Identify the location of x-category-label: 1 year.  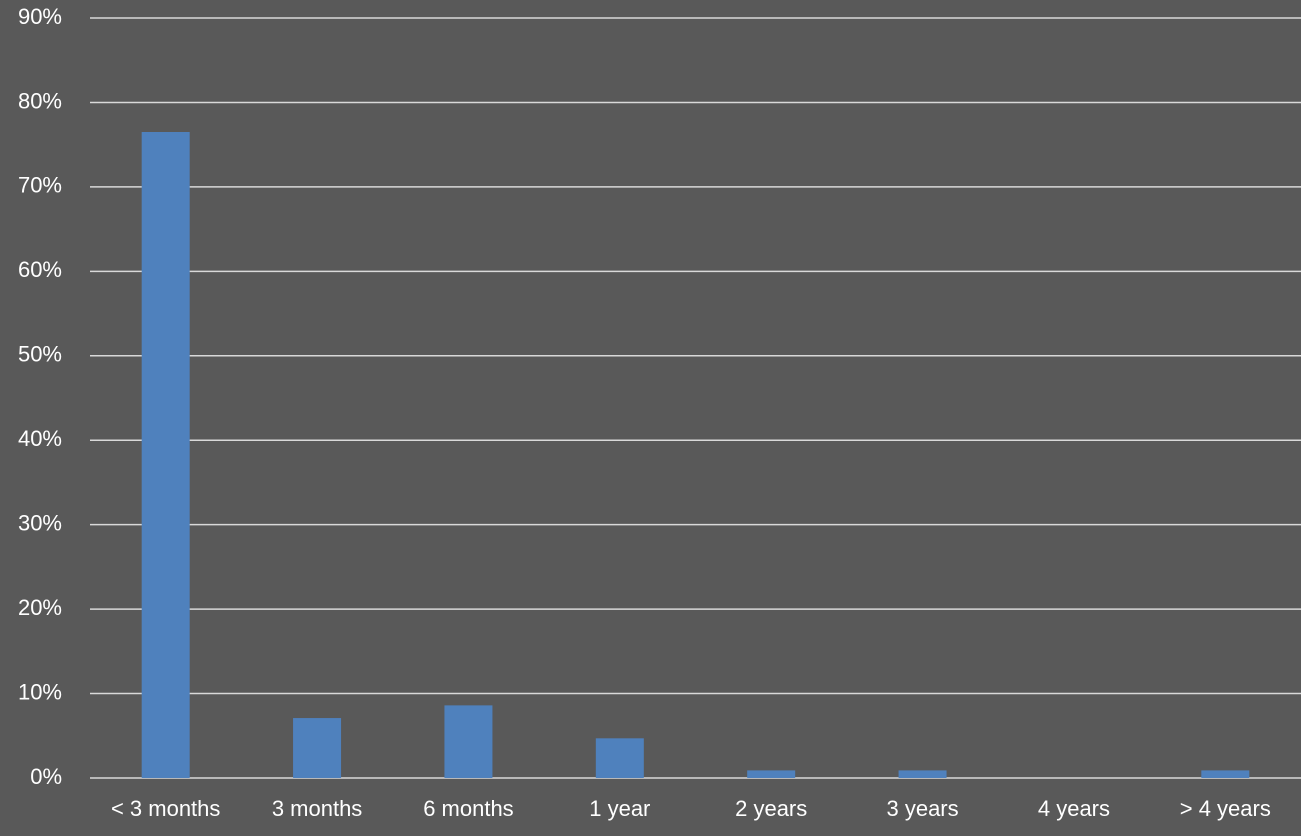
(619, 808).